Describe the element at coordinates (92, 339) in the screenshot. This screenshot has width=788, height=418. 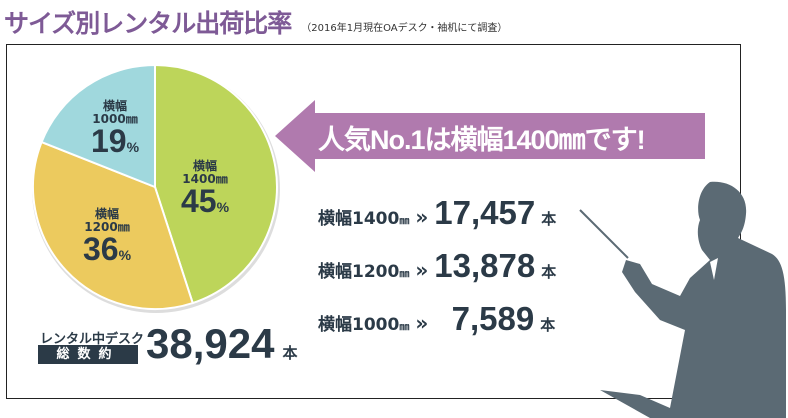
I see `total-caption: レンタル中デスク` at that location.